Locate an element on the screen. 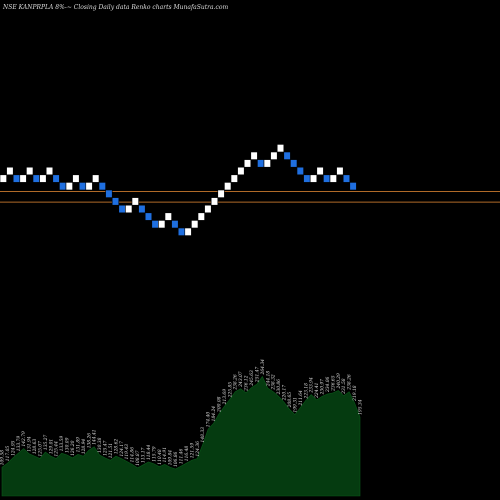 This screenshot has width=500, height=500. volume-value-label: 138.26 is located at coordinates (89, 441).